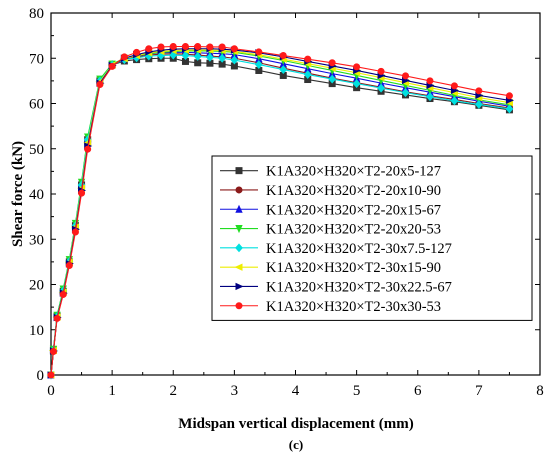 This screenshot has height=461, width=550. I want to click on legend-item: K1A320×H320×T2-30x22.5-67, so click(336, 287).